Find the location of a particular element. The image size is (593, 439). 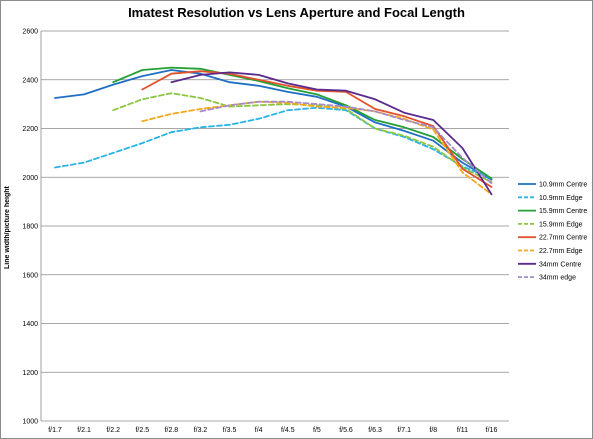

x-tick-label: f/7.1 is located at coordinates (404, 430).